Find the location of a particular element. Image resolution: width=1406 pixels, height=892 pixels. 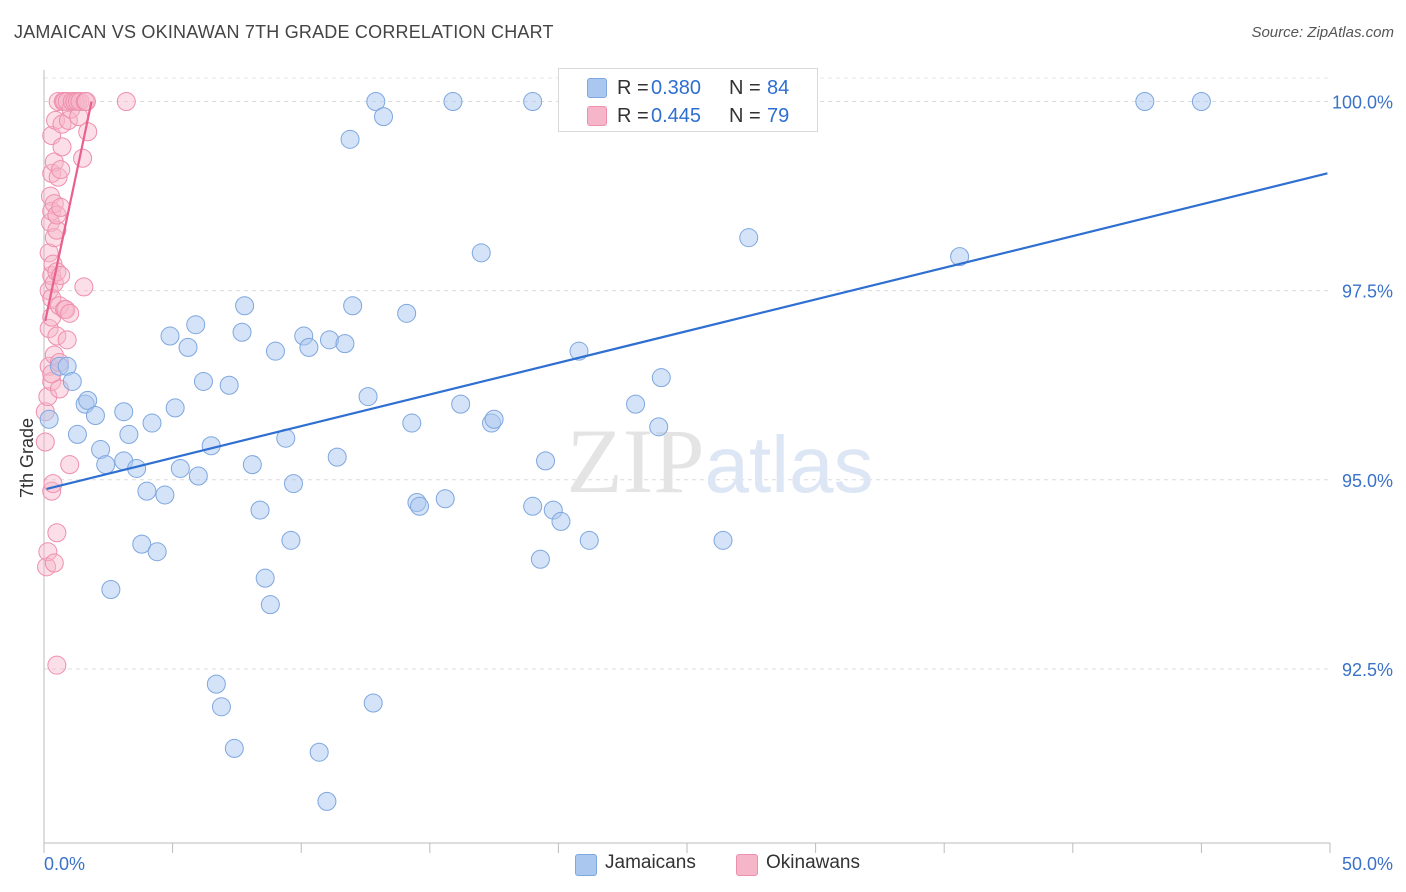

y-tick-label: 95.0% is located at coordinates (1367, 481).